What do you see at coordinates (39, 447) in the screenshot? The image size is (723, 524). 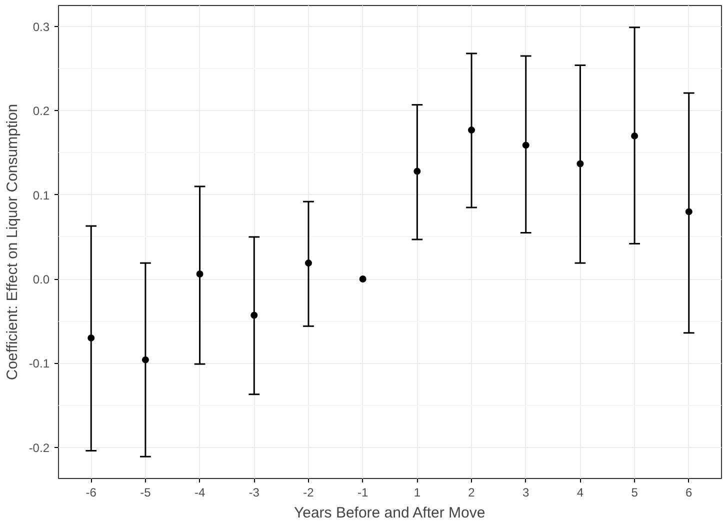 I see `y-tick-label: -0.2` at bounding box center [39, 447].